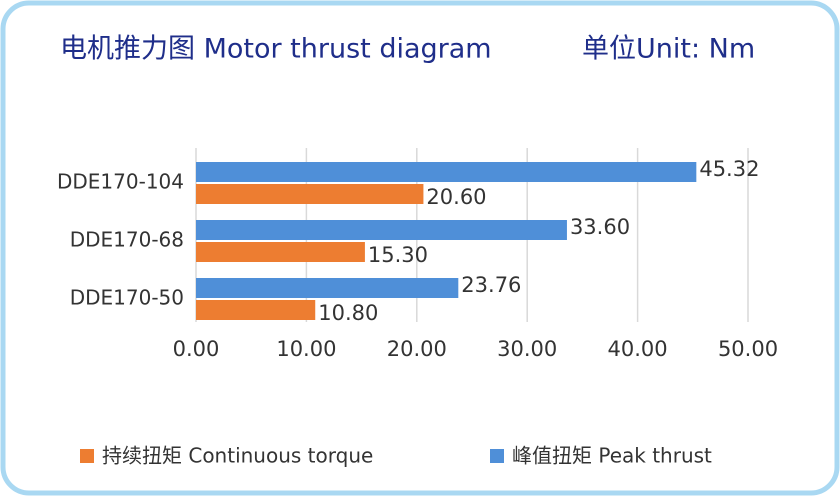 The height and width of the screenshot is (496, 840). Describe the element at coordinates (276, 49) in the screenshot. I see `chart-title: 电机推力图 Motor thrust diagram` at that location.